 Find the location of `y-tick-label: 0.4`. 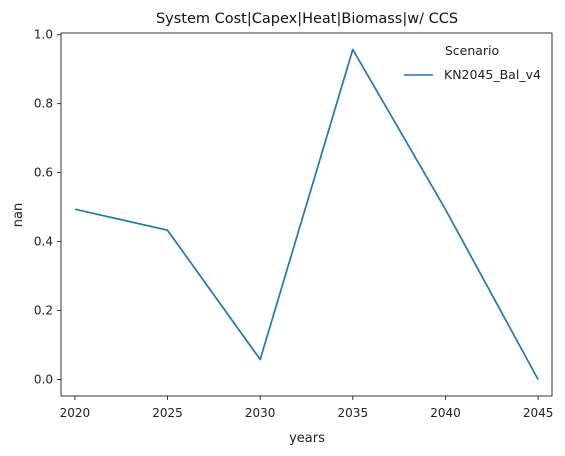

y-tick-label: 0.4 is located at coordinates (43, 242).